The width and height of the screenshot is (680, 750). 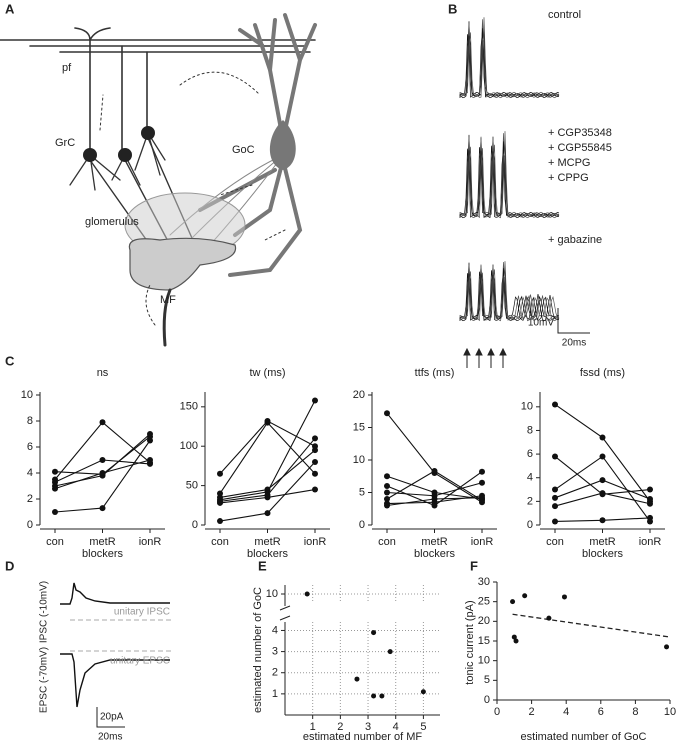 I want to click on scale-label: 10mV, so click(x=541, y=323).